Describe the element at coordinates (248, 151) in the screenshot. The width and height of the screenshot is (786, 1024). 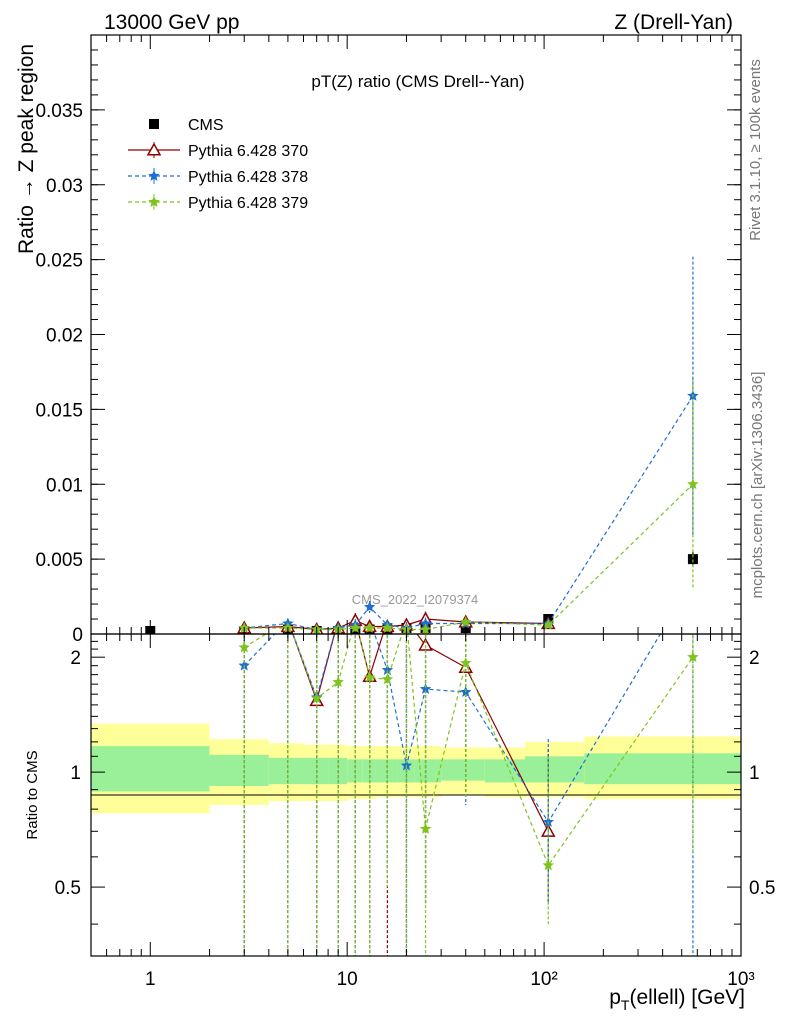
I see `legend-label: Pythia 6.428 370` at that location.